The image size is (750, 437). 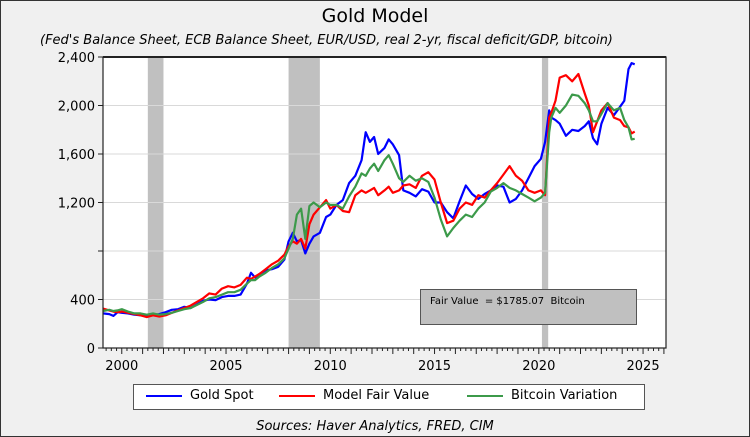 What do you see at coordinates (564, 395) in the screenshot?
I see `legend-label-bitcoin-variation: Bitcoin Variation` at bounding box center [564, 395].